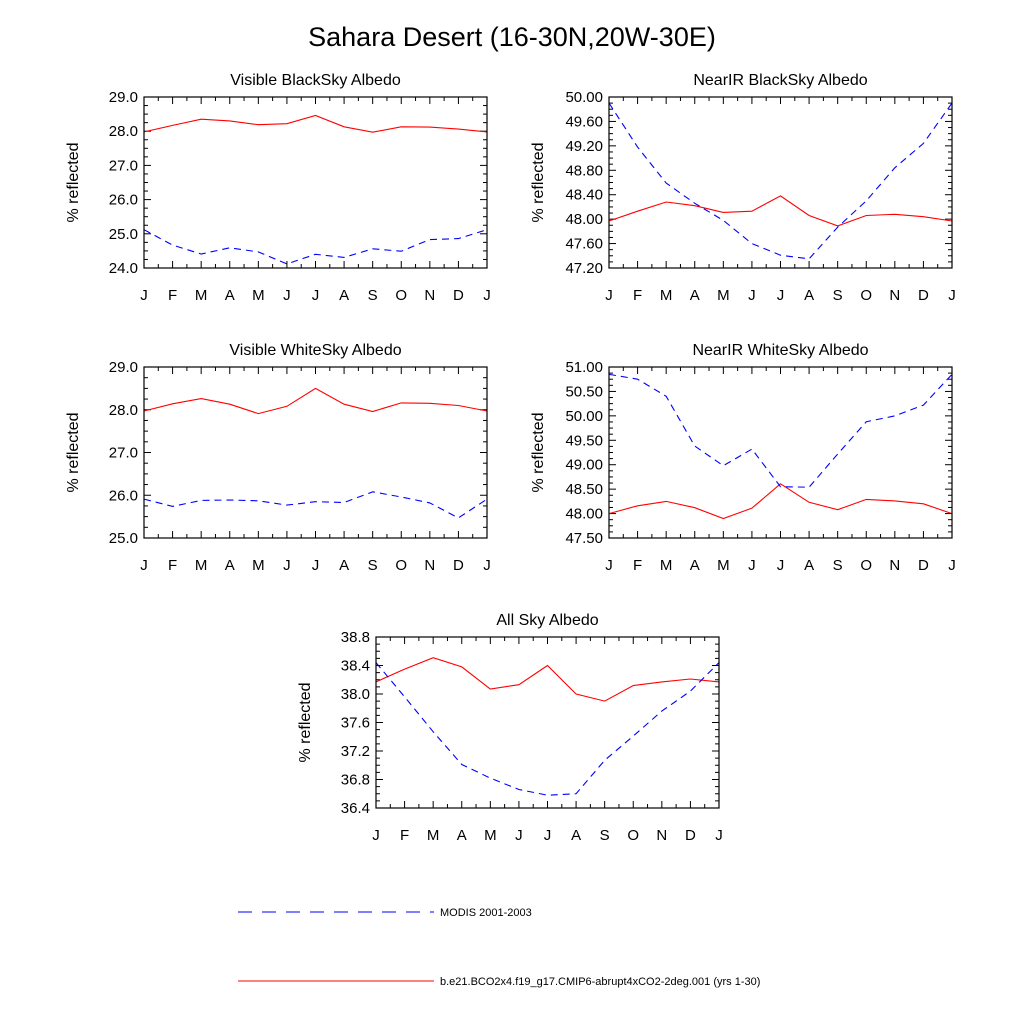 This screenshot has width=1024, height=1024. What do you see at coordinates (780, 80) in the screenshot?
I see `panel-title: NearIR BlackSky Albedo` at bounding box center [780, 80].